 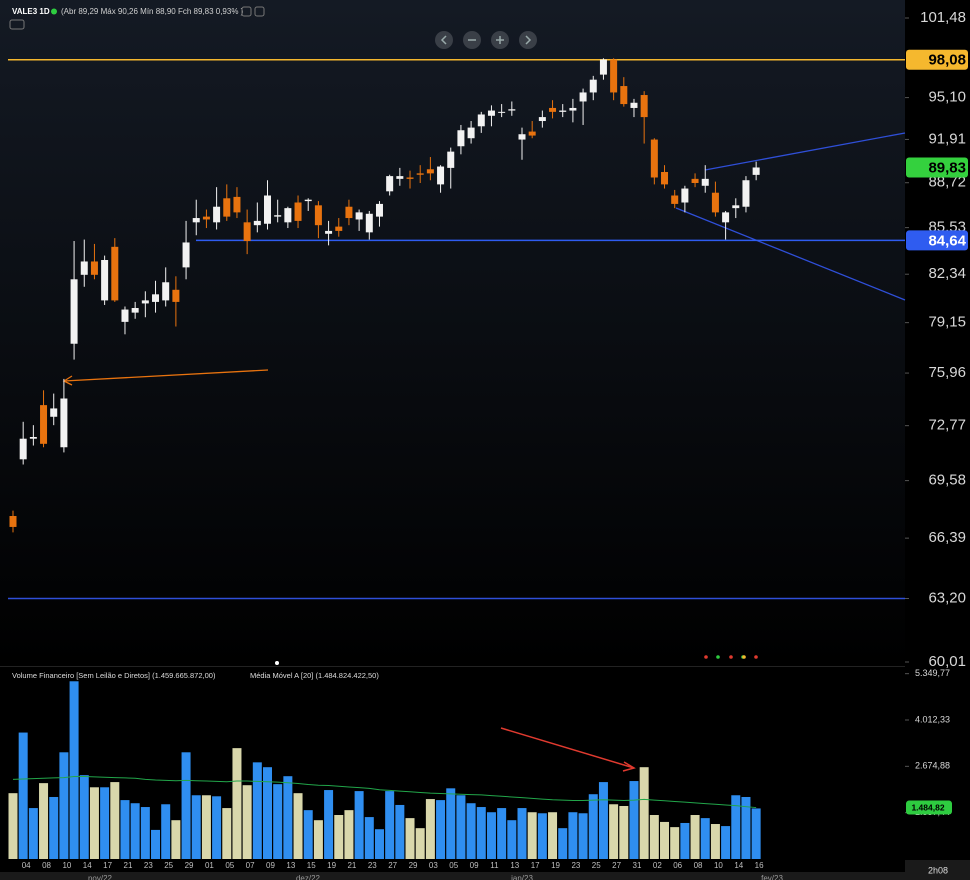 I want to click on y-tick-label: 82,34, so click(x=947, y=273).